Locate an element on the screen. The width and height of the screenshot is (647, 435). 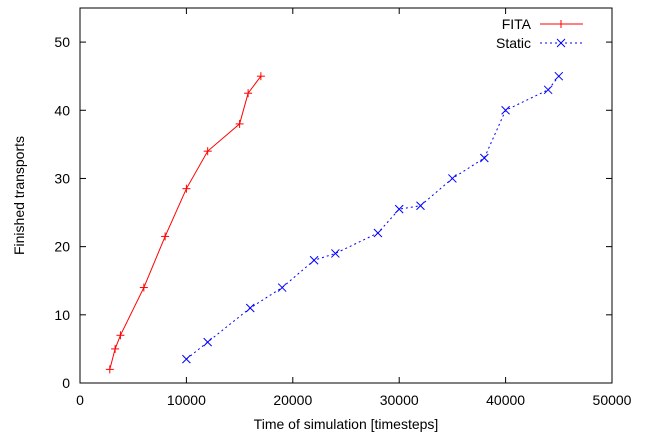
y-tick-label: 20 is located at coordinates (62, 247).